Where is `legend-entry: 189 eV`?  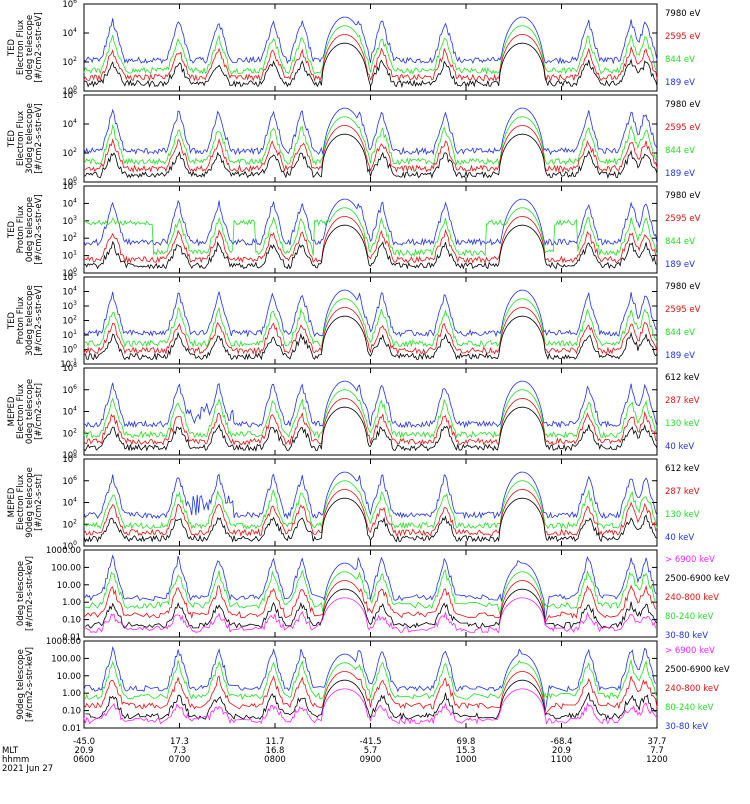
legend-entry: 189 eV is located at coordinates (680, 83).